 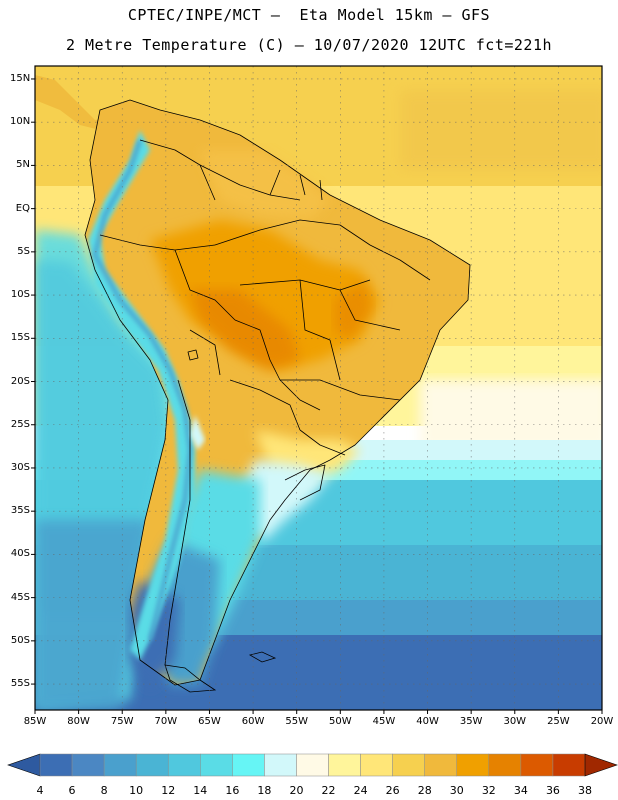 I want to click on andes-cold-spine, so click(x=141, y=395).